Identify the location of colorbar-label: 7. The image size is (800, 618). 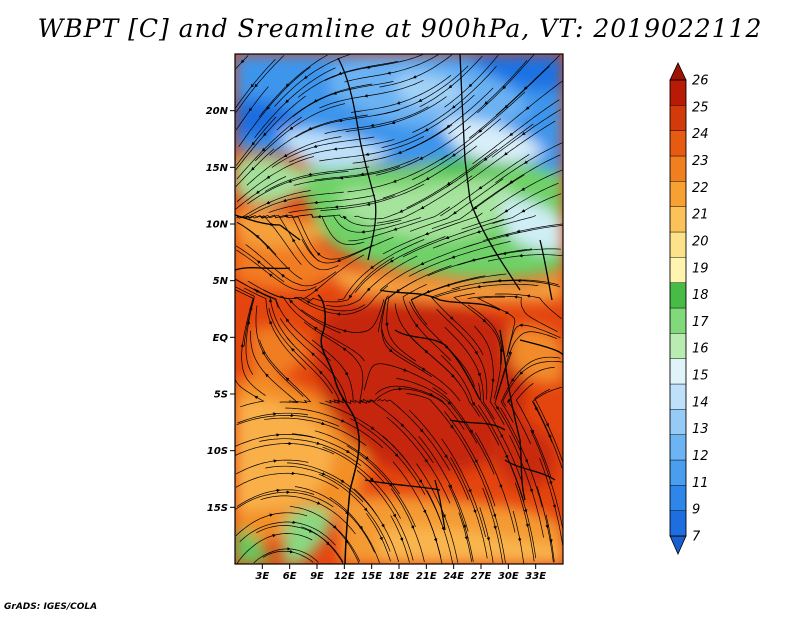
(696, 537).